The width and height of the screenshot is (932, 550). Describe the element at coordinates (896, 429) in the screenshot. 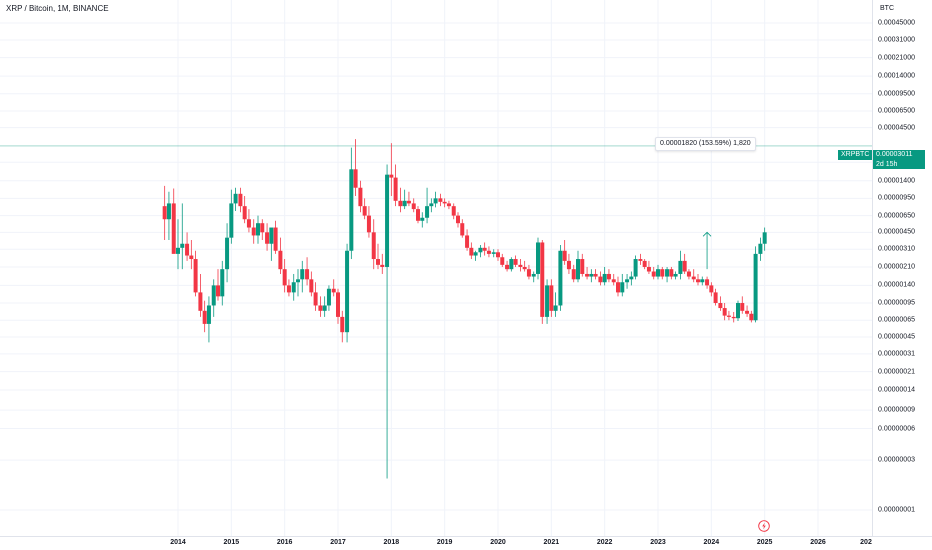

I see `price-tick-label: 0.00000006` at that location.